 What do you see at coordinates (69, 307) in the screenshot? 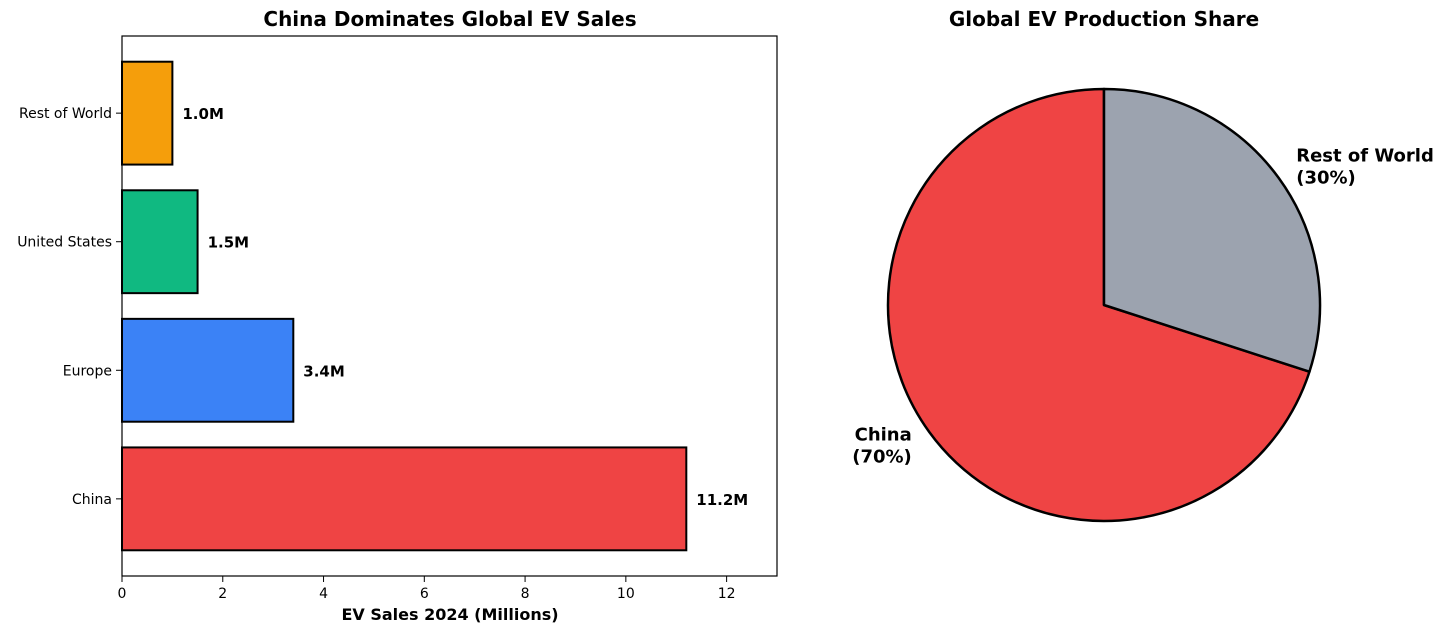
I see `y-axis-categories: China Europe United States Rest of World` at bounding box center [69, 307].